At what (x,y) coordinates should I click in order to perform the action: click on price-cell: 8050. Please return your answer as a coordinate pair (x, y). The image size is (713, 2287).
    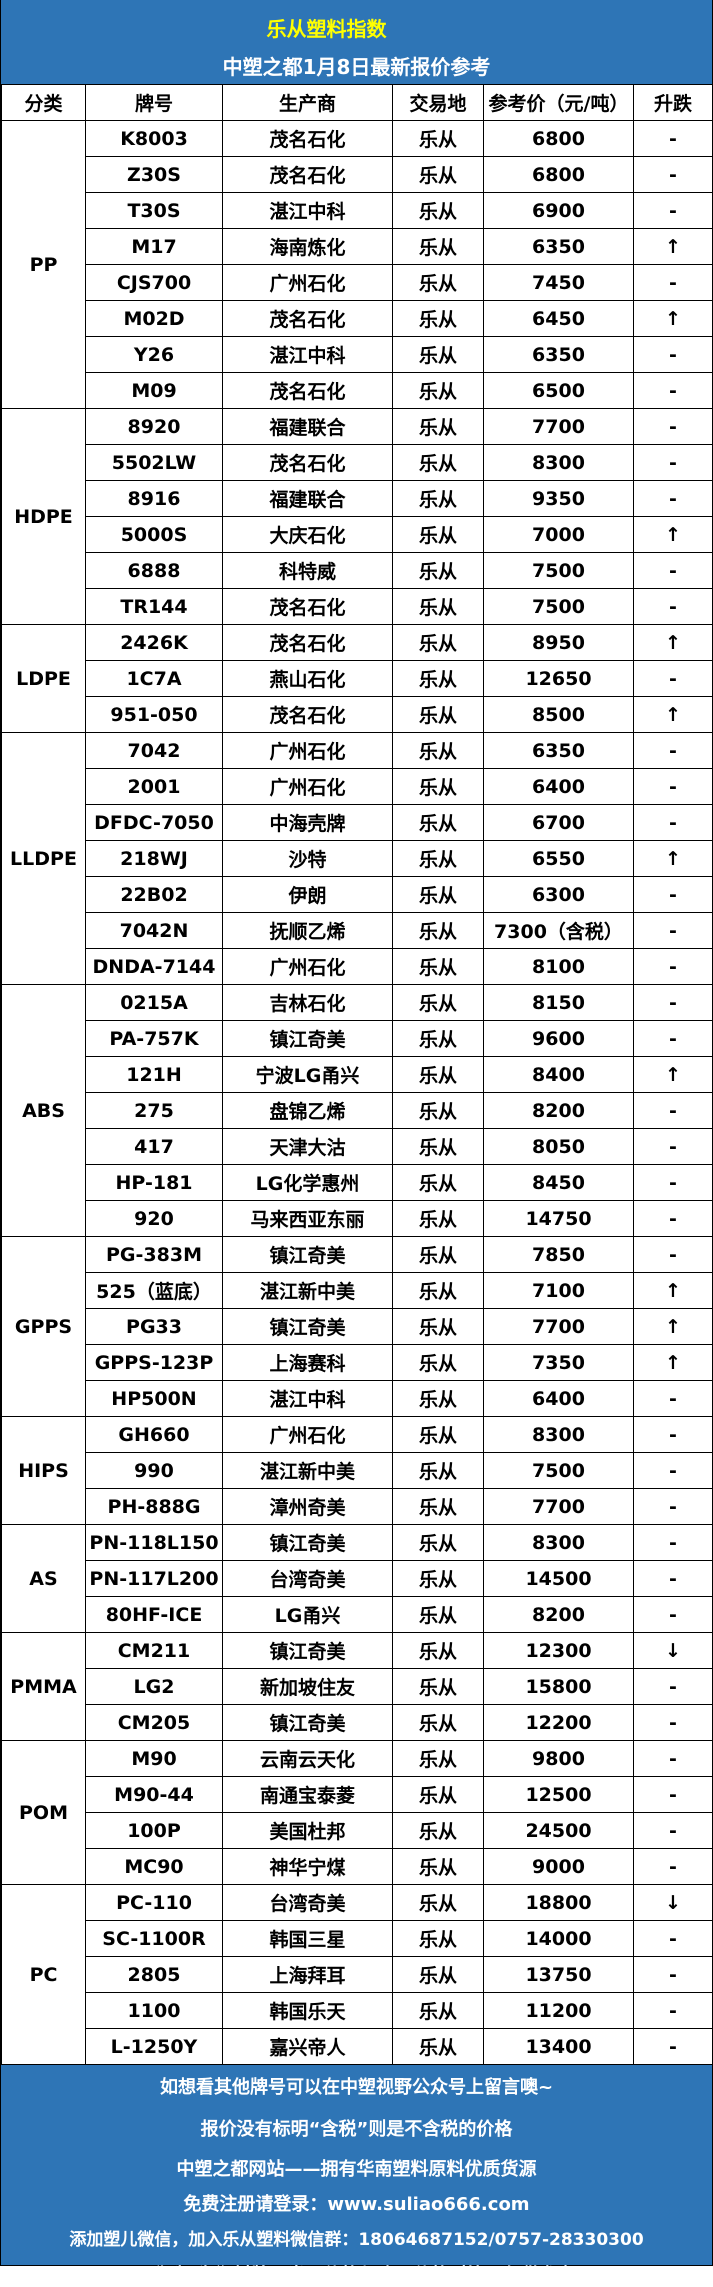
    Looking at the image, I should click on (558, 1146).